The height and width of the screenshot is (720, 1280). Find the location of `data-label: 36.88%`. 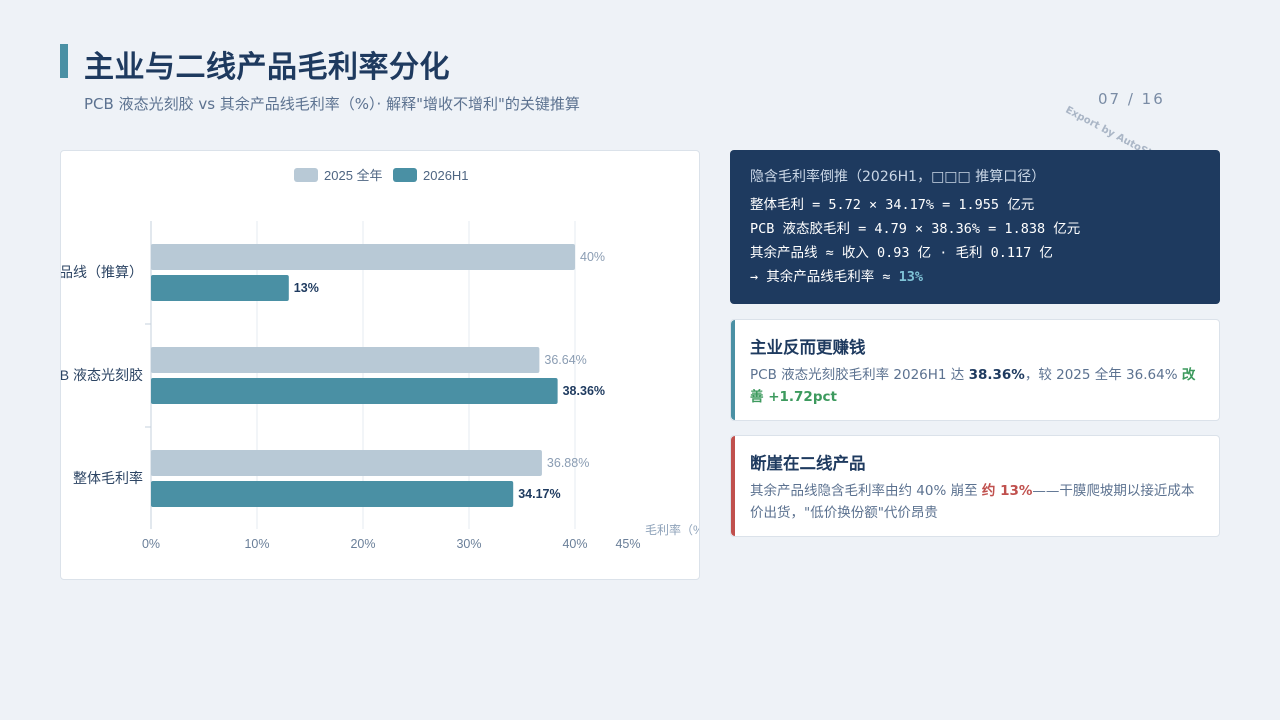

data-label: 36.88% is located at coordinates (568, 463).